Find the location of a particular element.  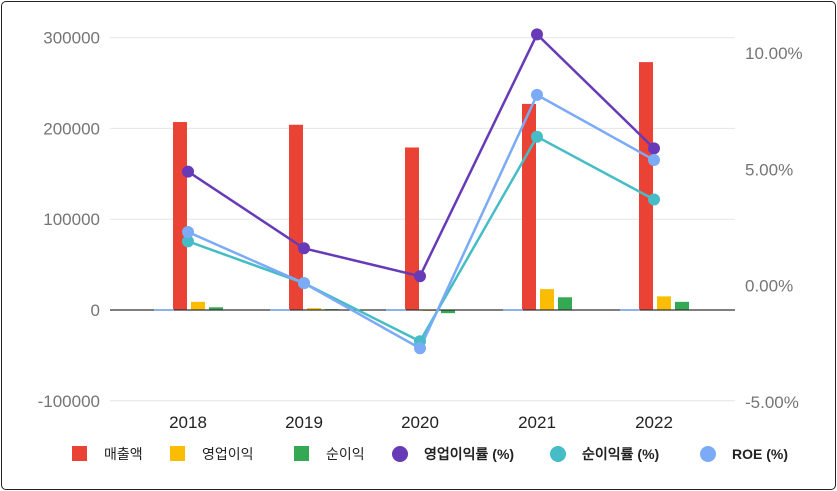

left-axis-tick-label: 0 is located at coordinates (95, 310).